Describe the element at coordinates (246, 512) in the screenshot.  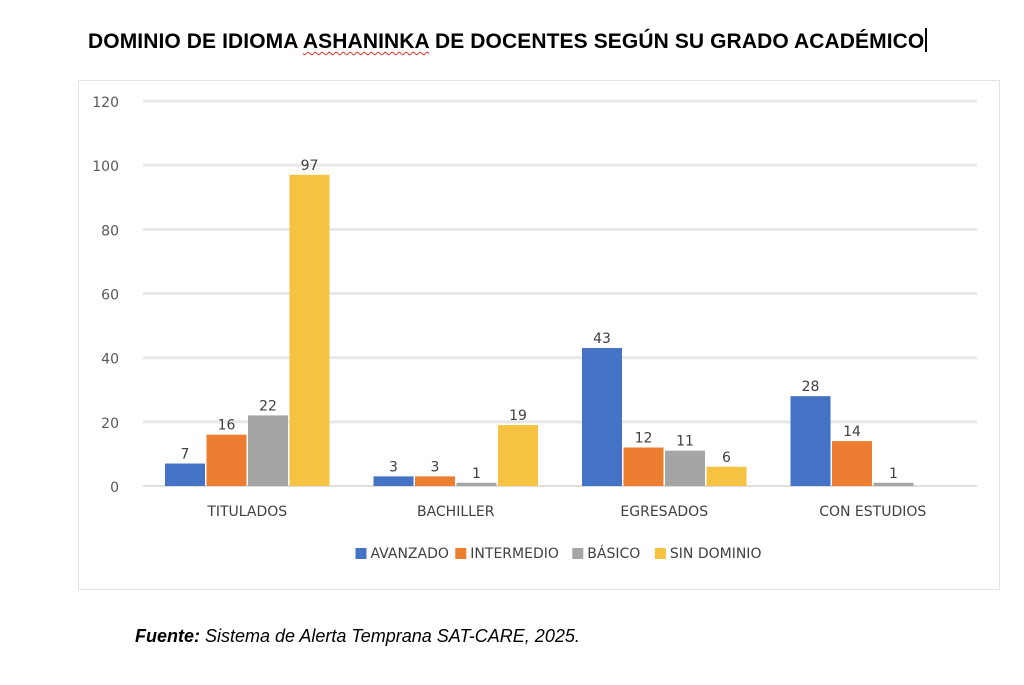
I see `x-tick-label: TITULADOS` at that location.